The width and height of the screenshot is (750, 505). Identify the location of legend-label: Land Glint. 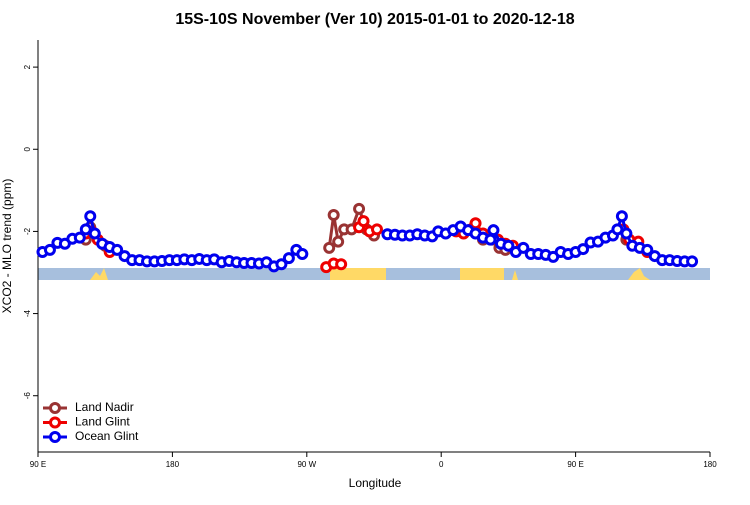
(102, 422).